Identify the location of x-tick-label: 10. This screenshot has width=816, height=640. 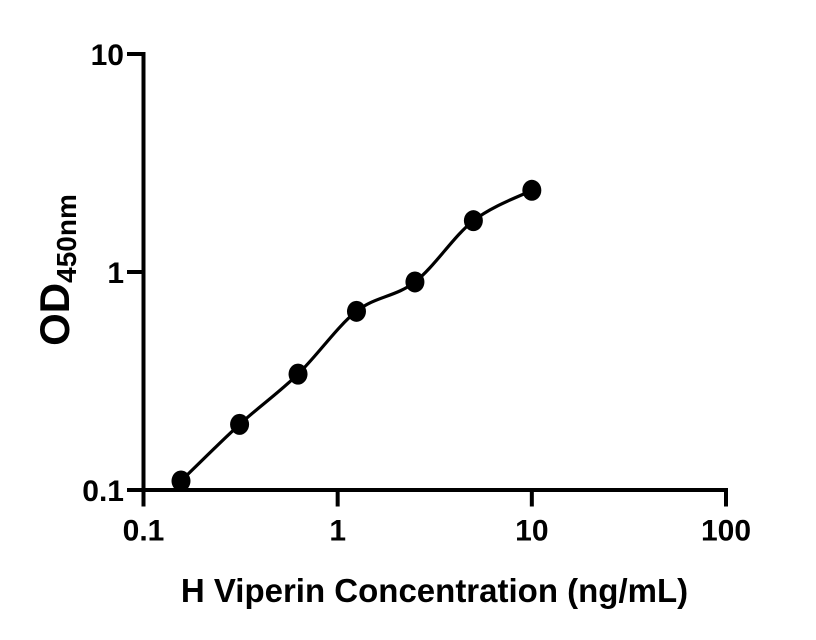
(531, 531).